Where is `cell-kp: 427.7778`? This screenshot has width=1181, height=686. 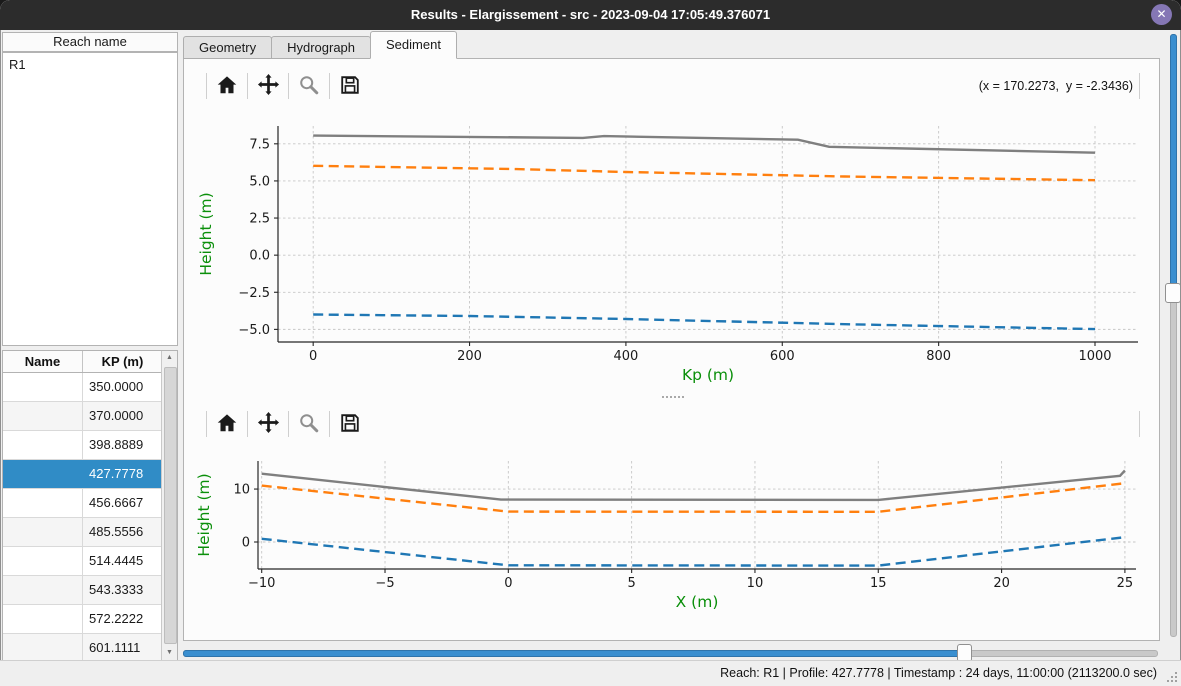 cell-kp: 427.7778 is located at coordinates (126, 474).